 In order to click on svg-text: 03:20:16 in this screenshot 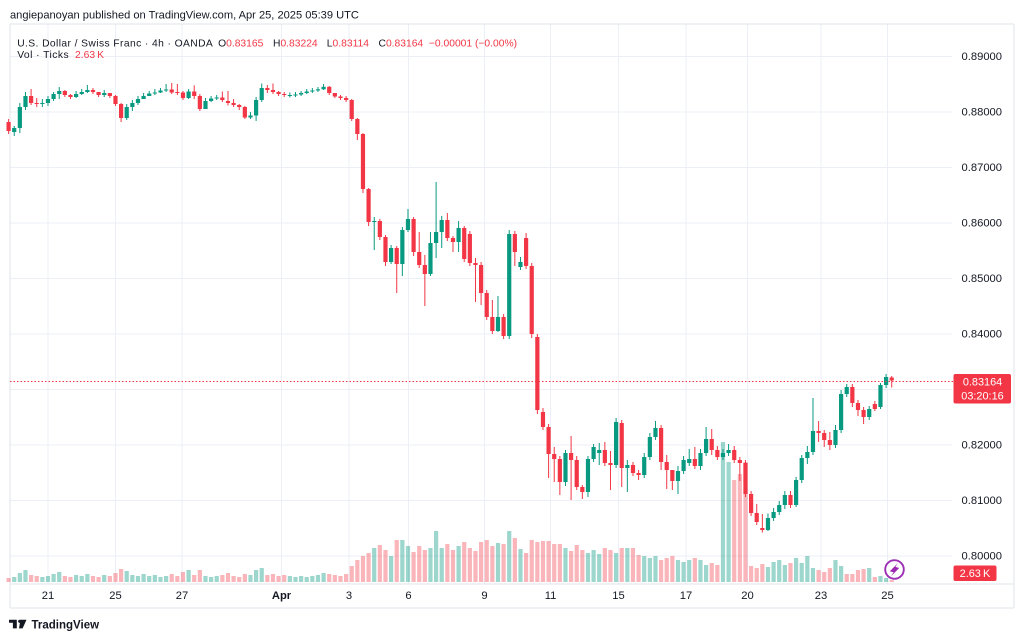, I will do `click(982, 397)`.